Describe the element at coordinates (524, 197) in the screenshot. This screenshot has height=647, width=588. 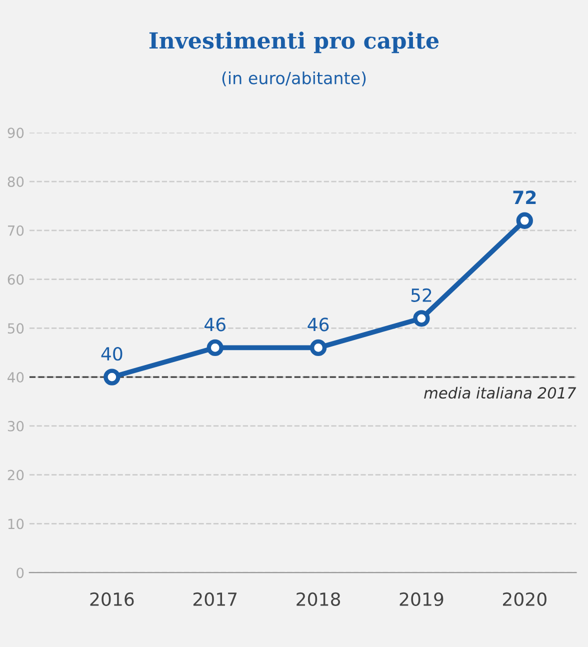
I see `data-label: 72` at that location.